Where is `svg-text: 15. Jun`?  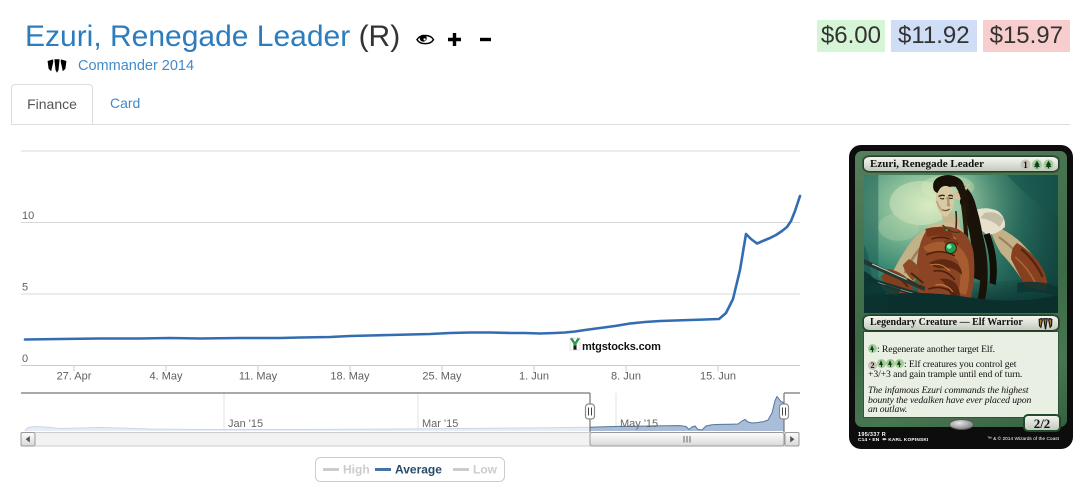 svg-text: 15. Jun is located at coordinates (718, 377).